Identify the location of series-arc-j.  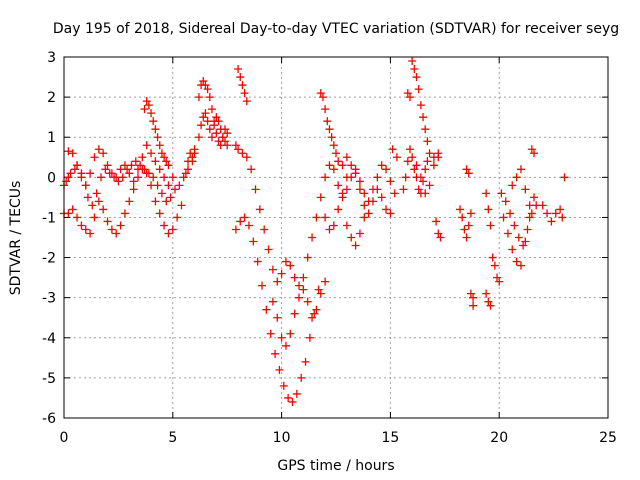
(277, 309).